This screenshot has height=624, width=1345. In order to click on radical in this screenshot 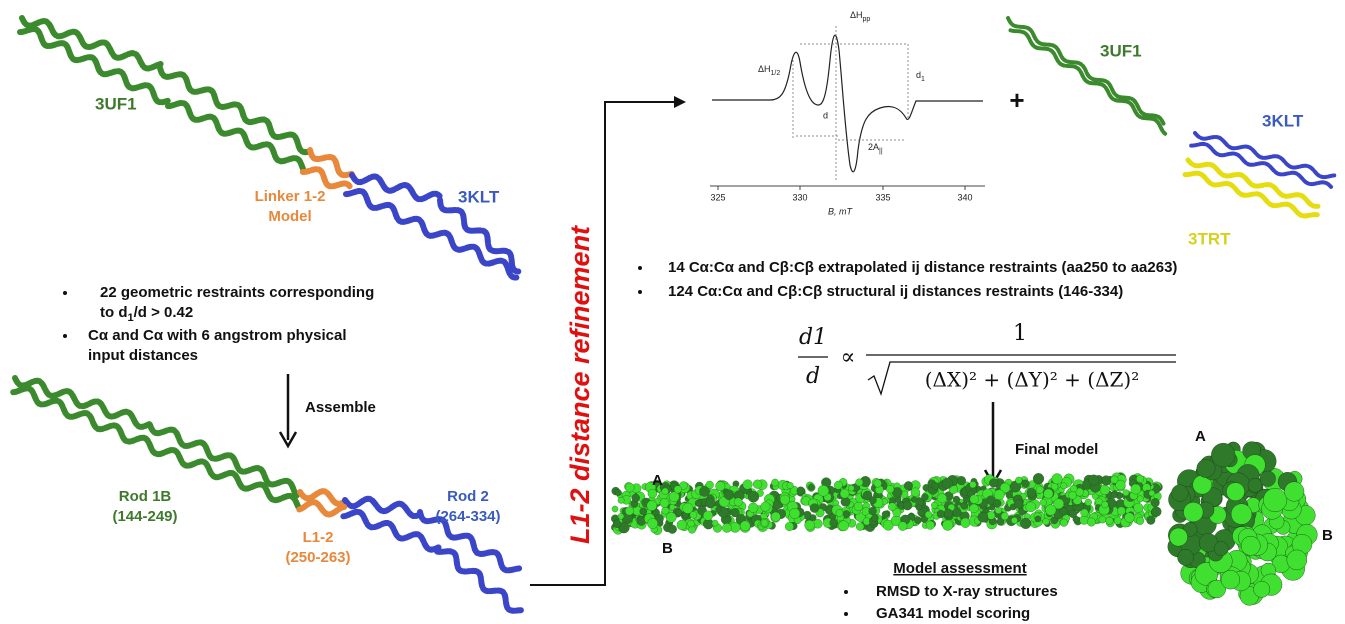, I will do `click(1021, 379)`.